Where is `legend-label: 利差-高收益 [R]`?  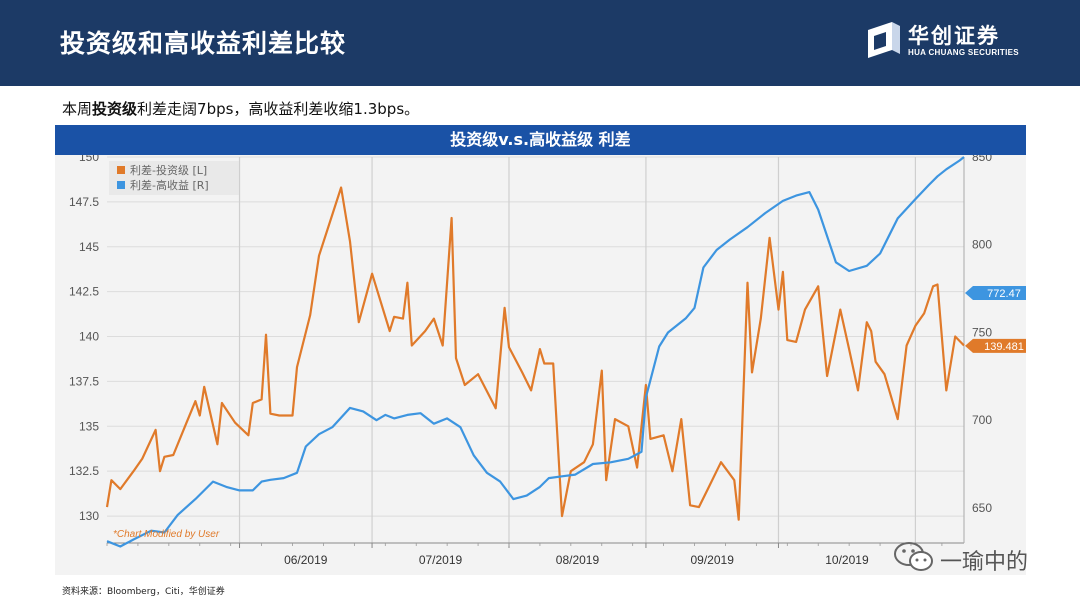
legend-label: 利差-高收益 [R] is located at coordinates (169, 185).